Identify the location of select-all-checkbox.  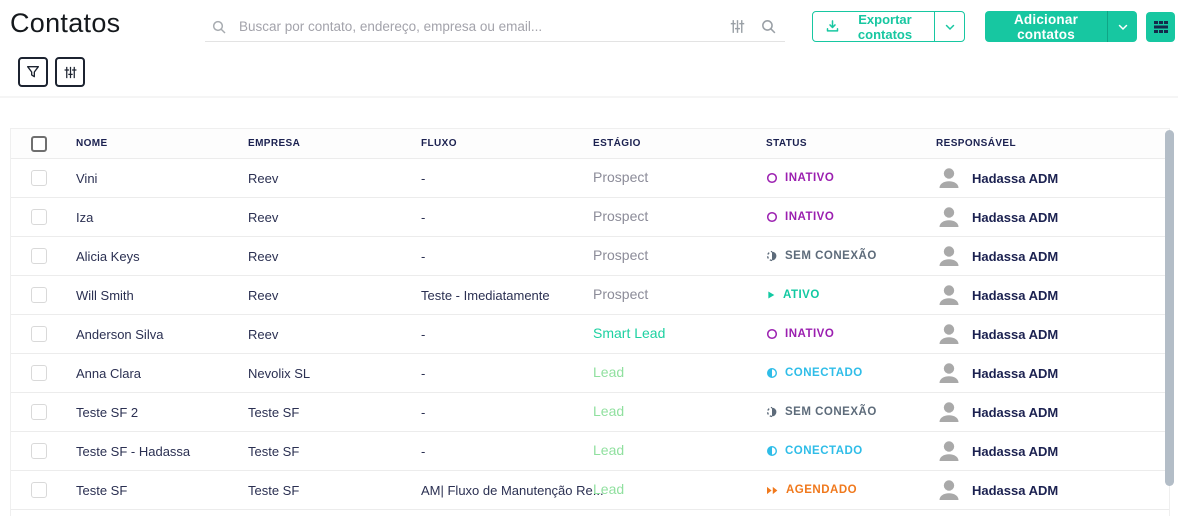
(39, 143).